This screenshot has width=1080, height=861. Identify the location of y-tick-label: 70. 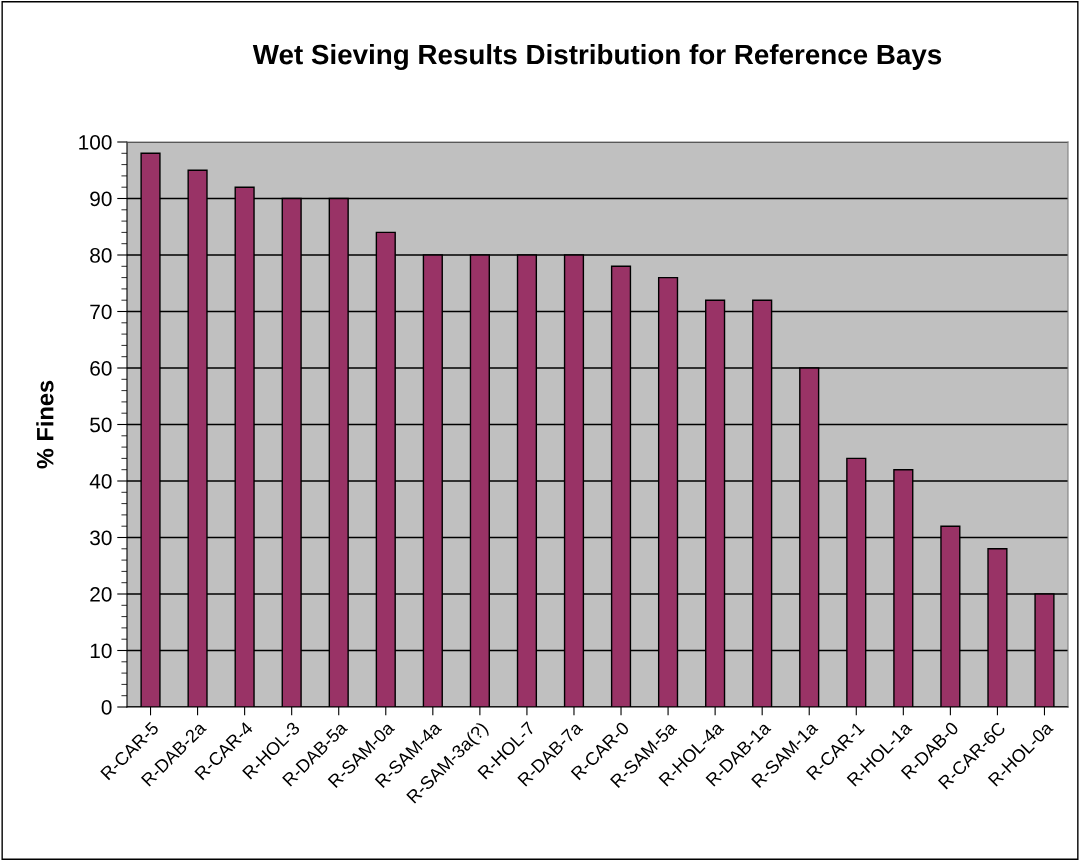
(101, 312).